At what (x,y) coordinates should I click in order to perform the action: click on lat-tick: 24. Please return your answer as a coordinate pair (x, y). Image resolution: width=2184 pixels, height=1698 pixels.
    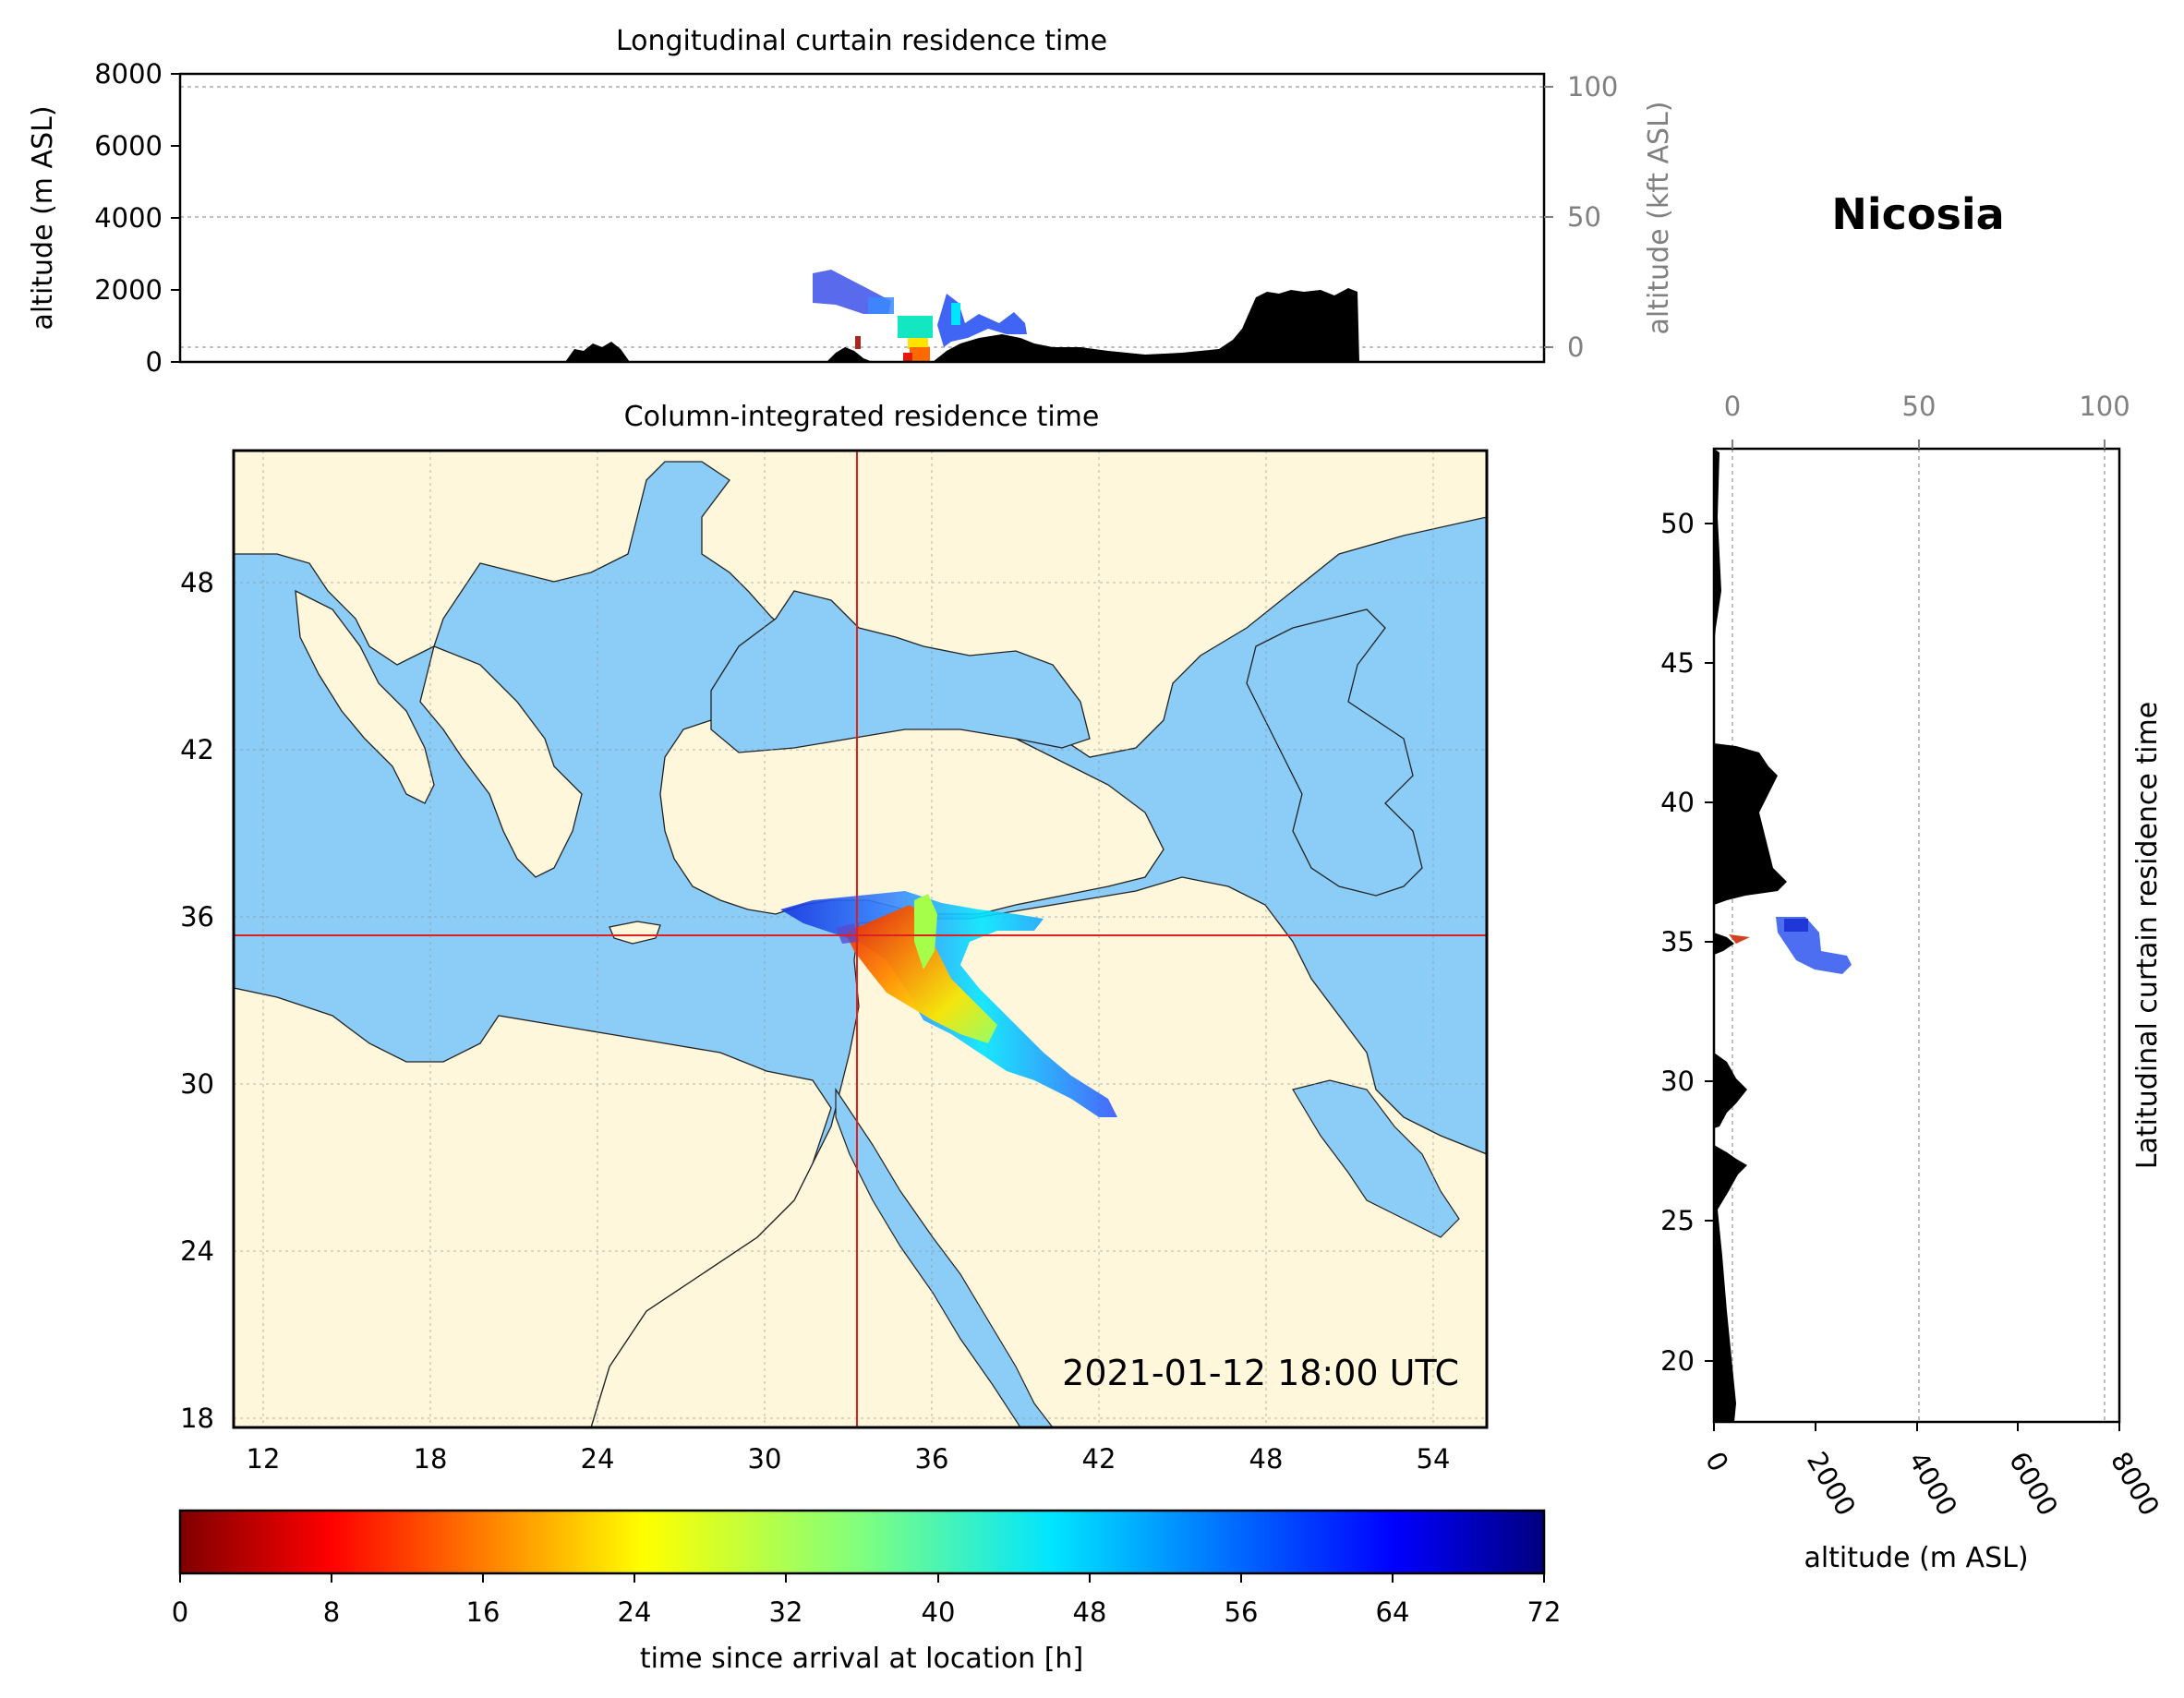
    Looking at the image, I should click on (197, 1251).